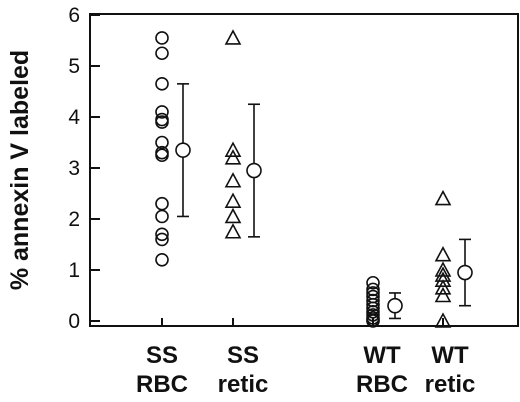  What do you see at coordinates (74, 270) in the screenshot?
I see `y-tick-label-1: 1` at bounding box center [74, 270].